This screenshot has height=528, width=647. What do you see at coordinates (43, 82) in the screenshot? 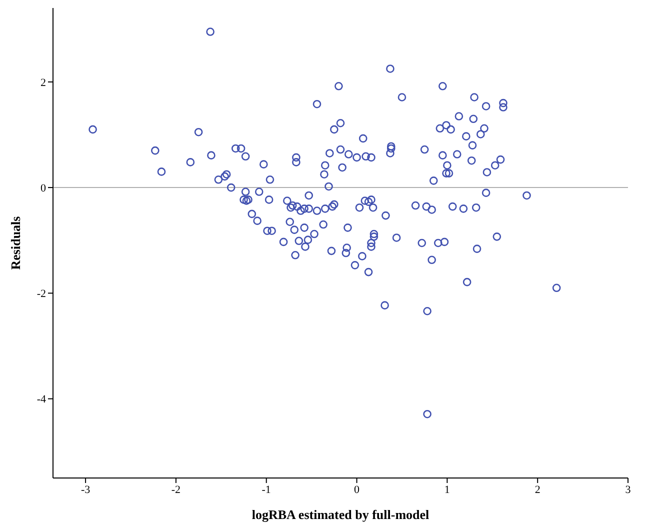
I see `y-tick-label: 2` at bounding box center [43, 82].